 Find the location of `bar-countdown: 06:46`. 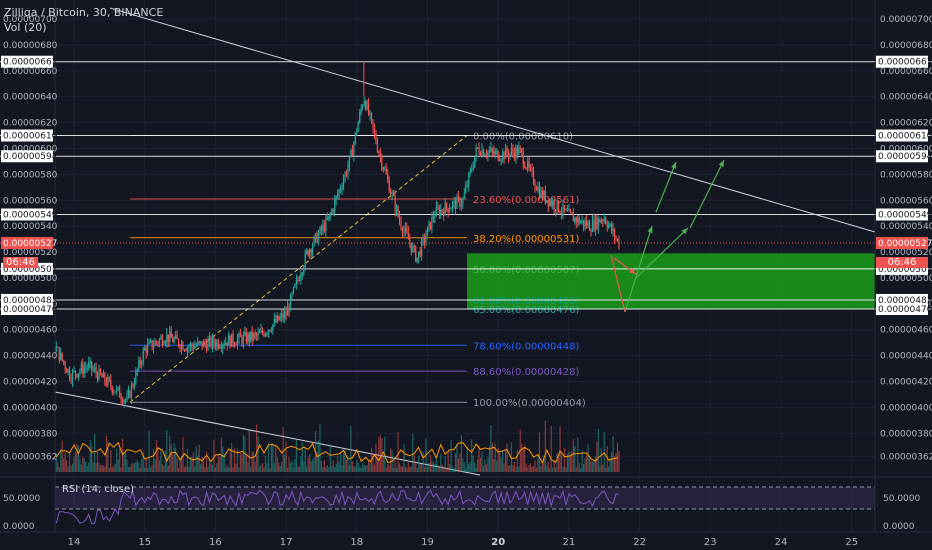

bar-countdown: 06:46 is located at coordinates (20, 262).